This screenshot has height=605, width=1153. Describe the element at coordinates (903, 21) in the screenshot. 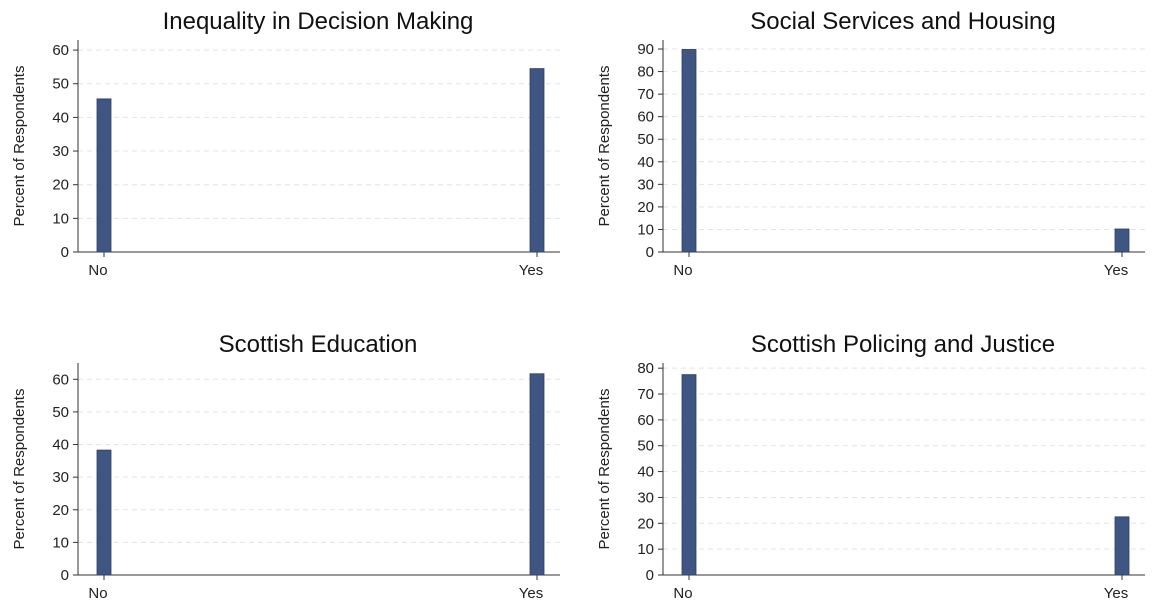

I see `panel-title: Social Services and Housing` at that location.